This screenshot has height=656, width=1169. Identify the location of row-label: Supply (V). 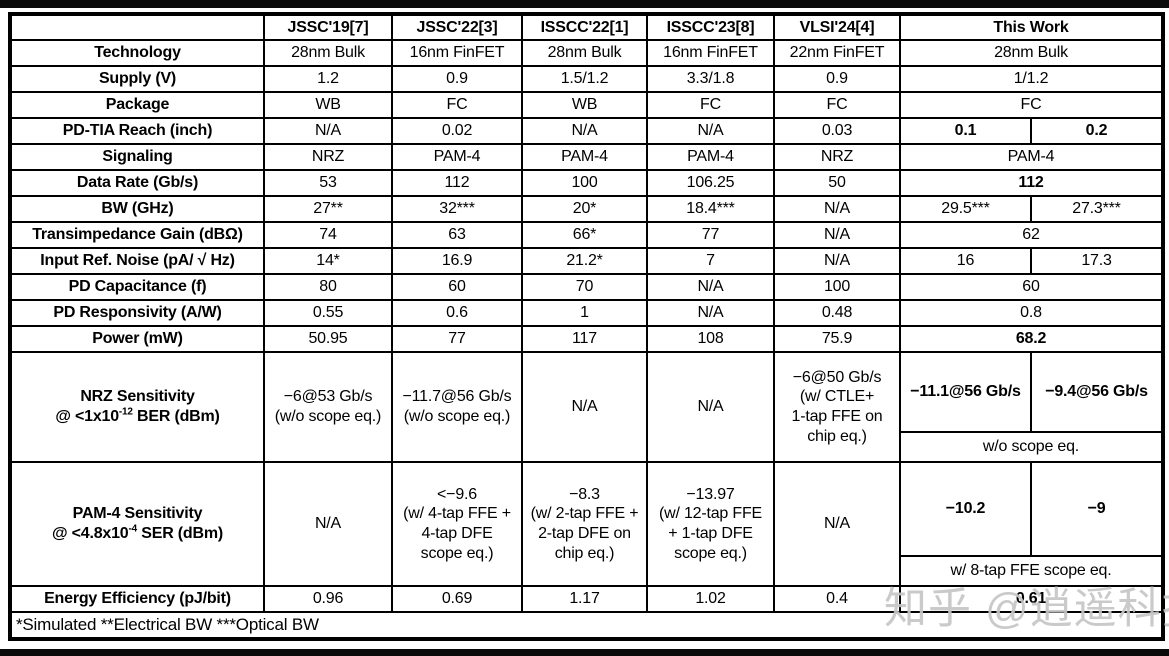
(137, 79).